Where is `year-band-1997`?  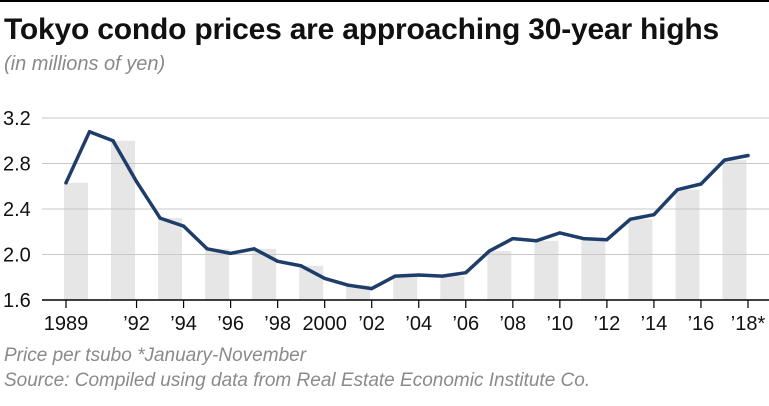 year-band-1997 is located at coordinates (264, 274).